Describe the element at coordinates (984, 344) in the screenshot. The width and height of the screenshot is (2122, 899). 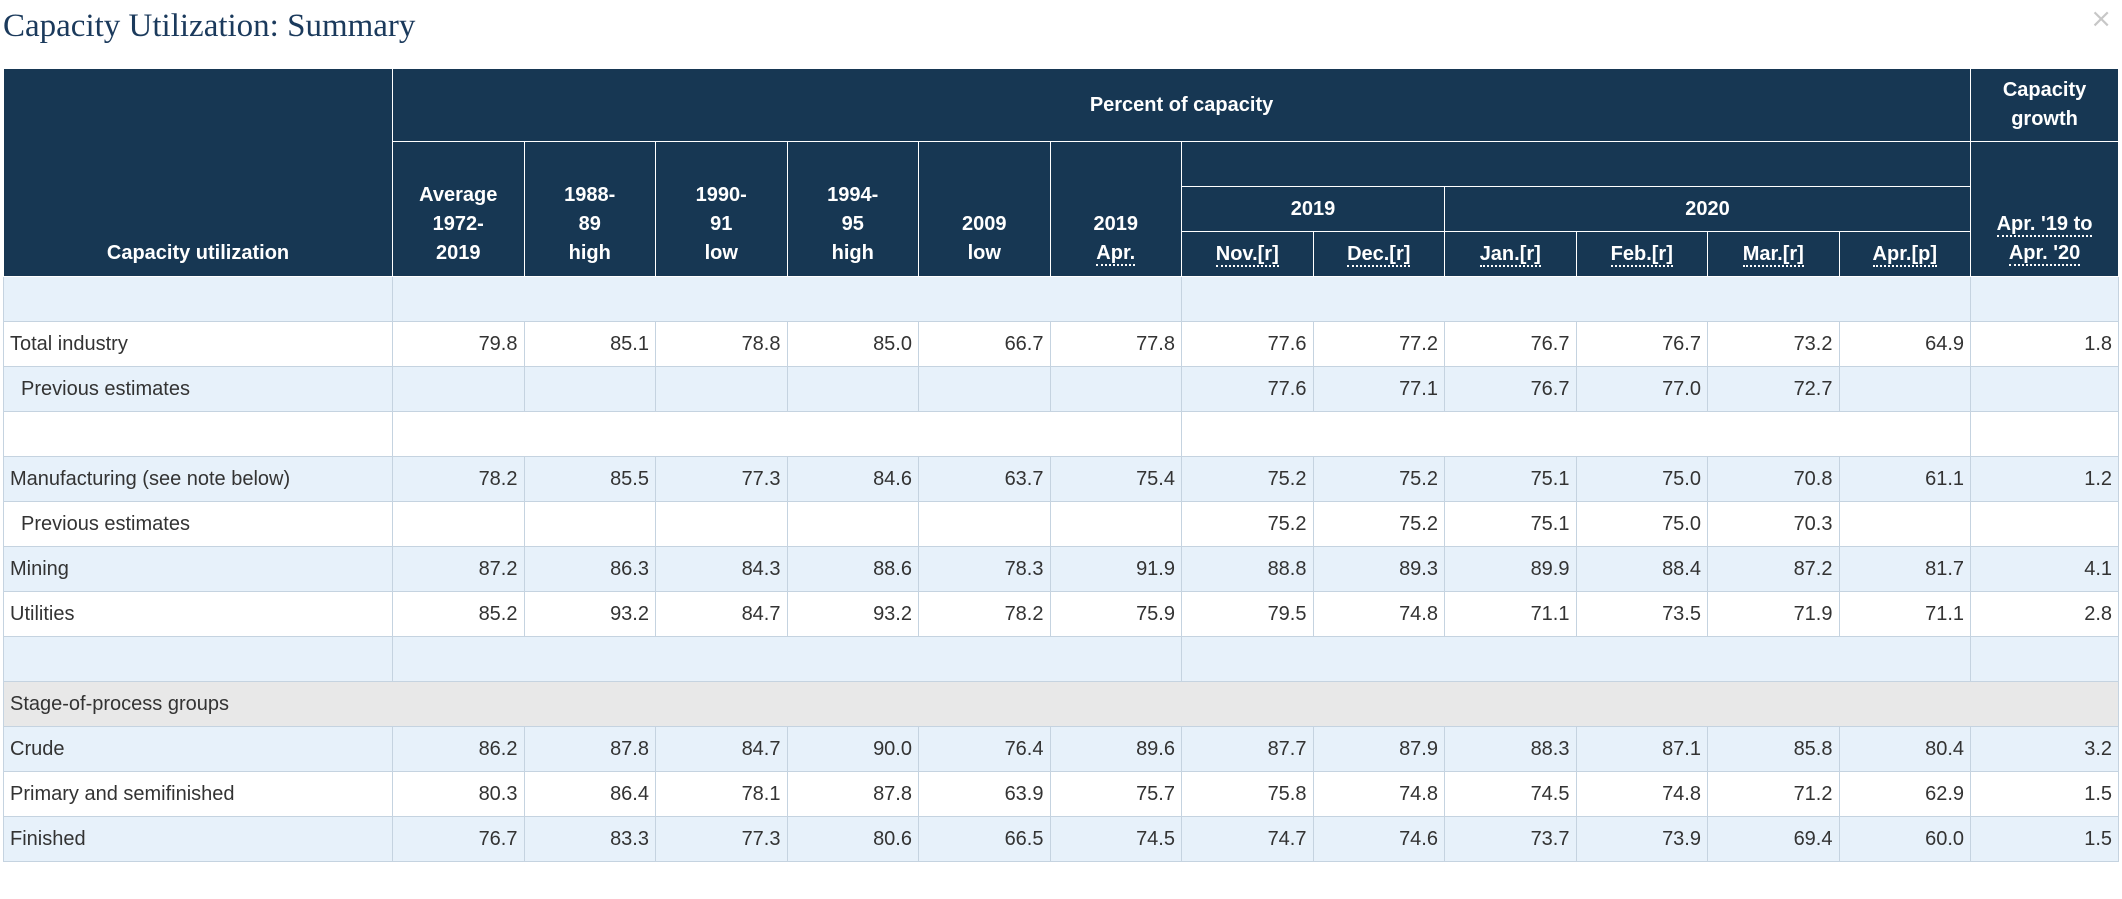
I see `value-cell: 66.7` at that location.